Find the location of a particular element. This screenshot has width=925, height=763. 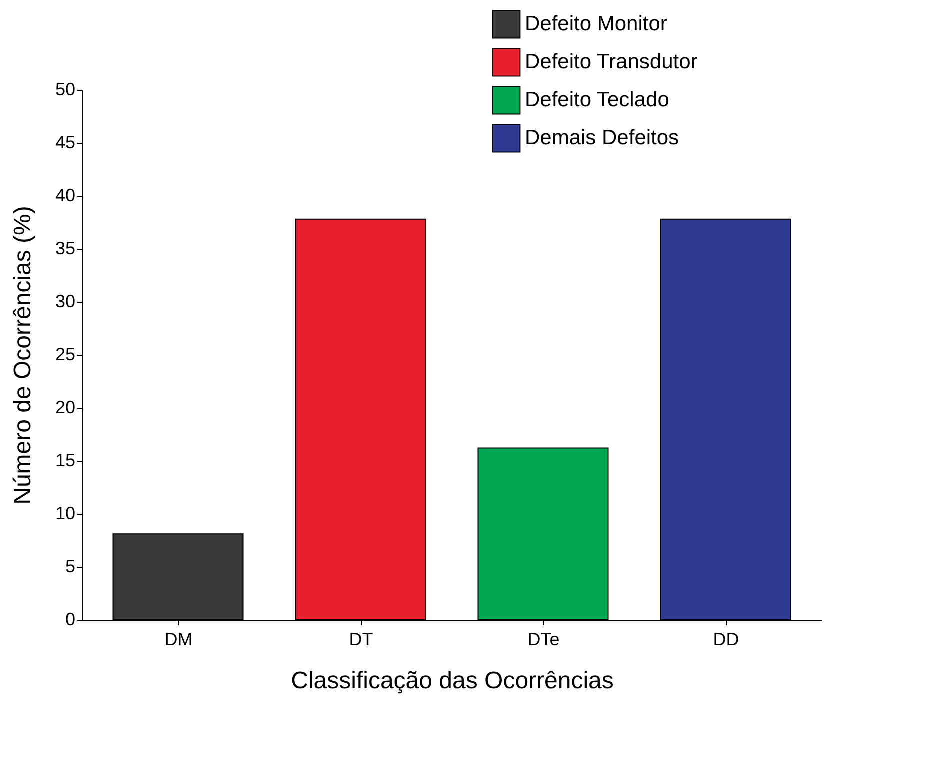

y-tick-label: 0 is located at coordinates (70, 620).